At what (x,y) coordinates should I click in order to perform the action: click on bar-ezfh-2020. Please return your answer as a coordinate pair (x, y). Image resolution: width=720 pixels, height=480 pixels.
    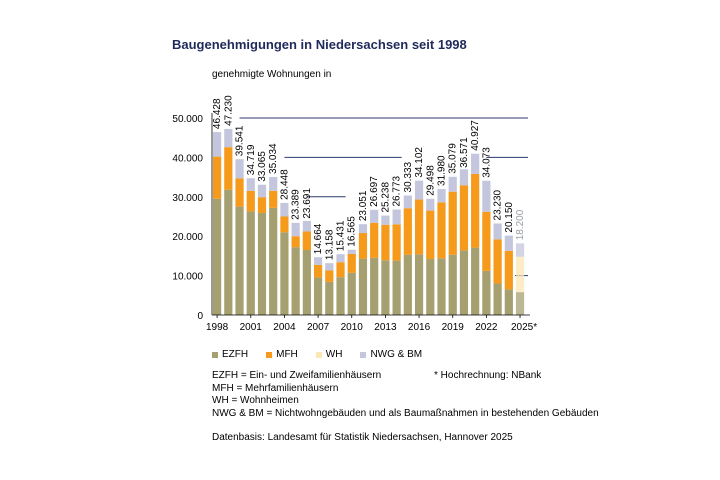
    Looking at the image, I should click on (464, 282).